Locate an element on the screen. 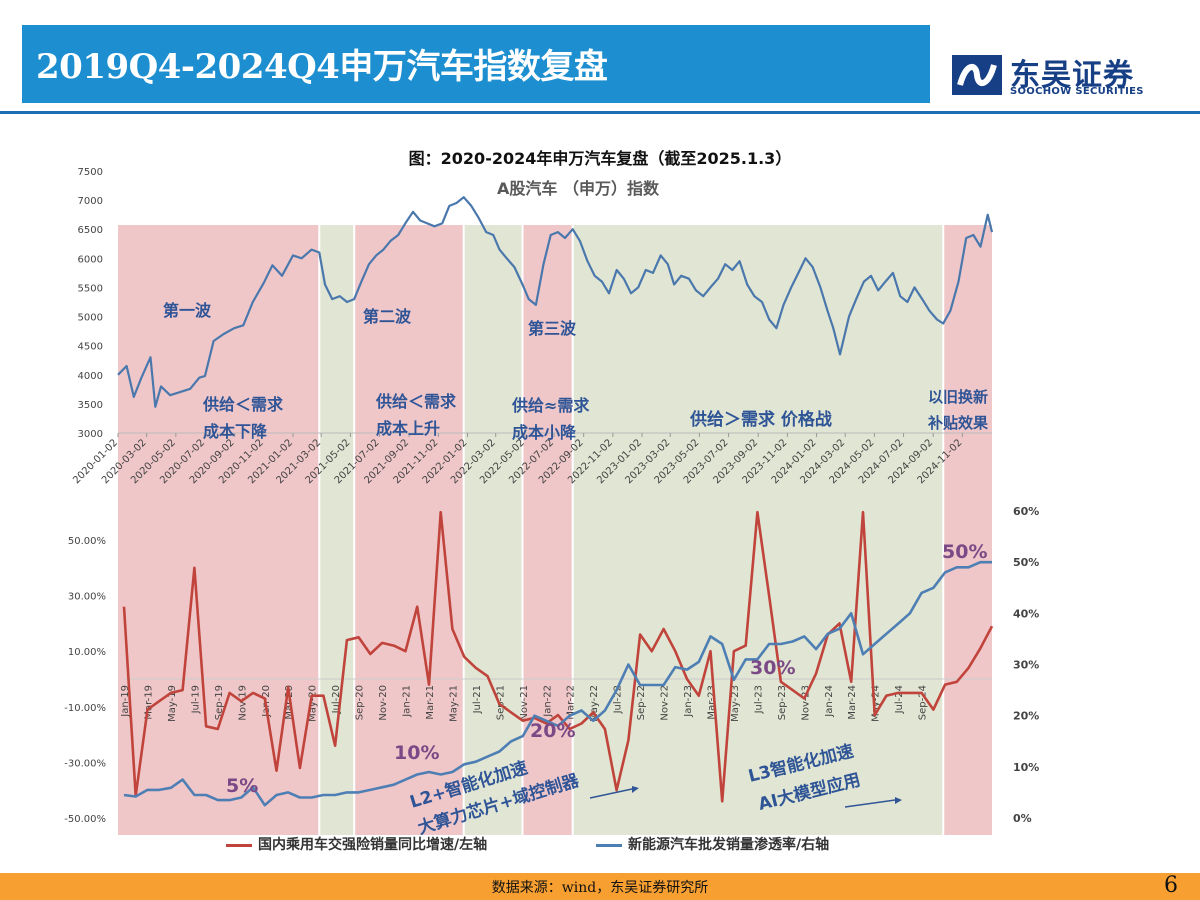  y-tick-label: 4500 is located at coordinates (90, 347).